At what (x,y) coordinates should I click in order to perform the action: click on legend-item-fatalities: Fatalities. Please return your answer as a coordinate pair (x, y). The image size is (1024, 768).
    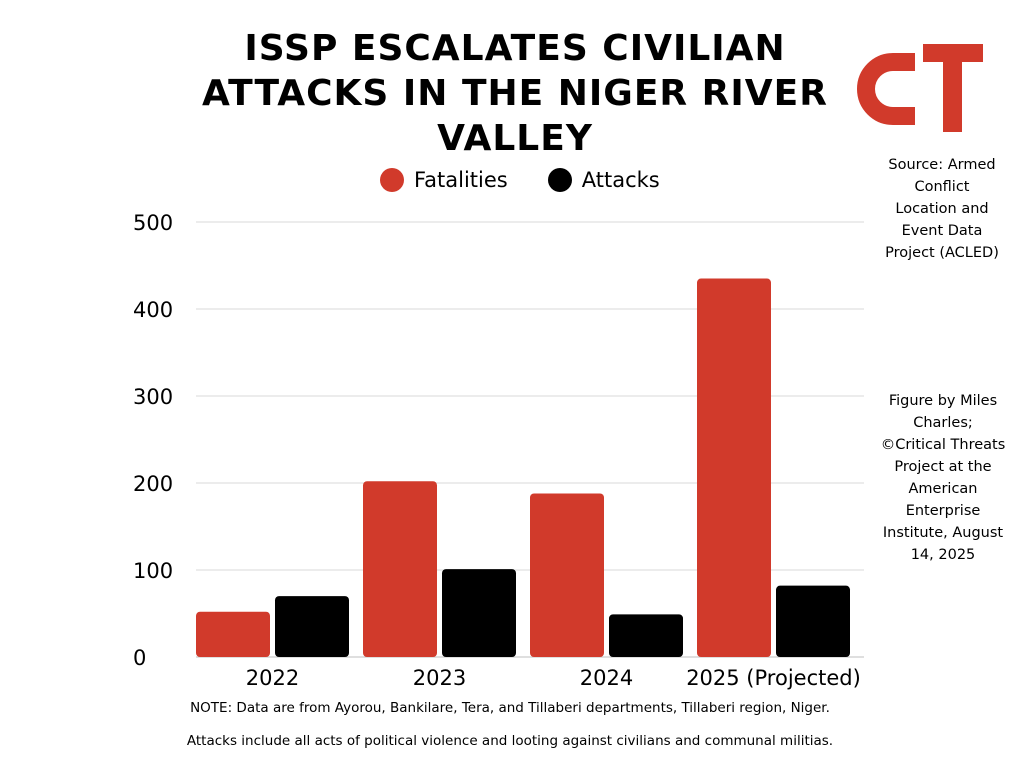
    Looking at the image, I should click on (444, 180).